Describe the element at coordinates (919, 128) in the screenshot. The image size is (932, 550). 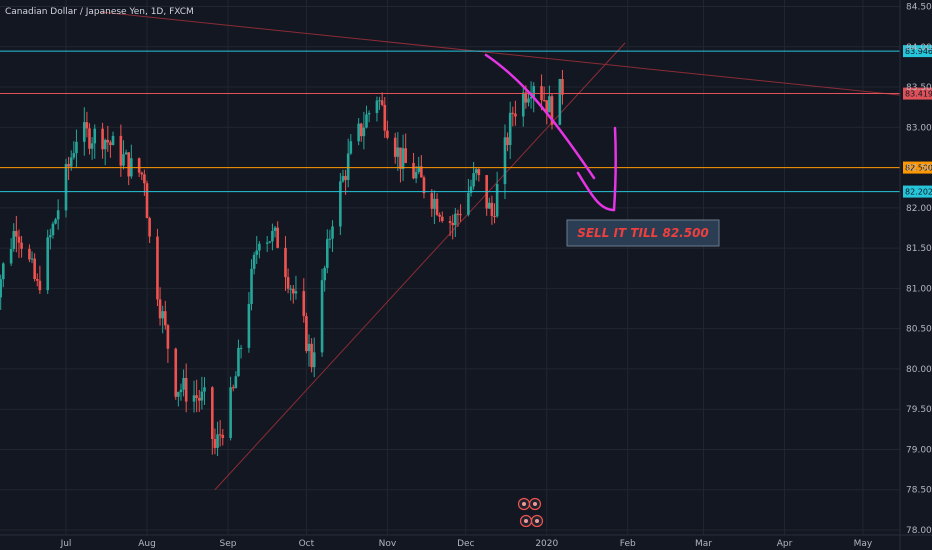
I see `y-tick-label: 83.000` at that location.